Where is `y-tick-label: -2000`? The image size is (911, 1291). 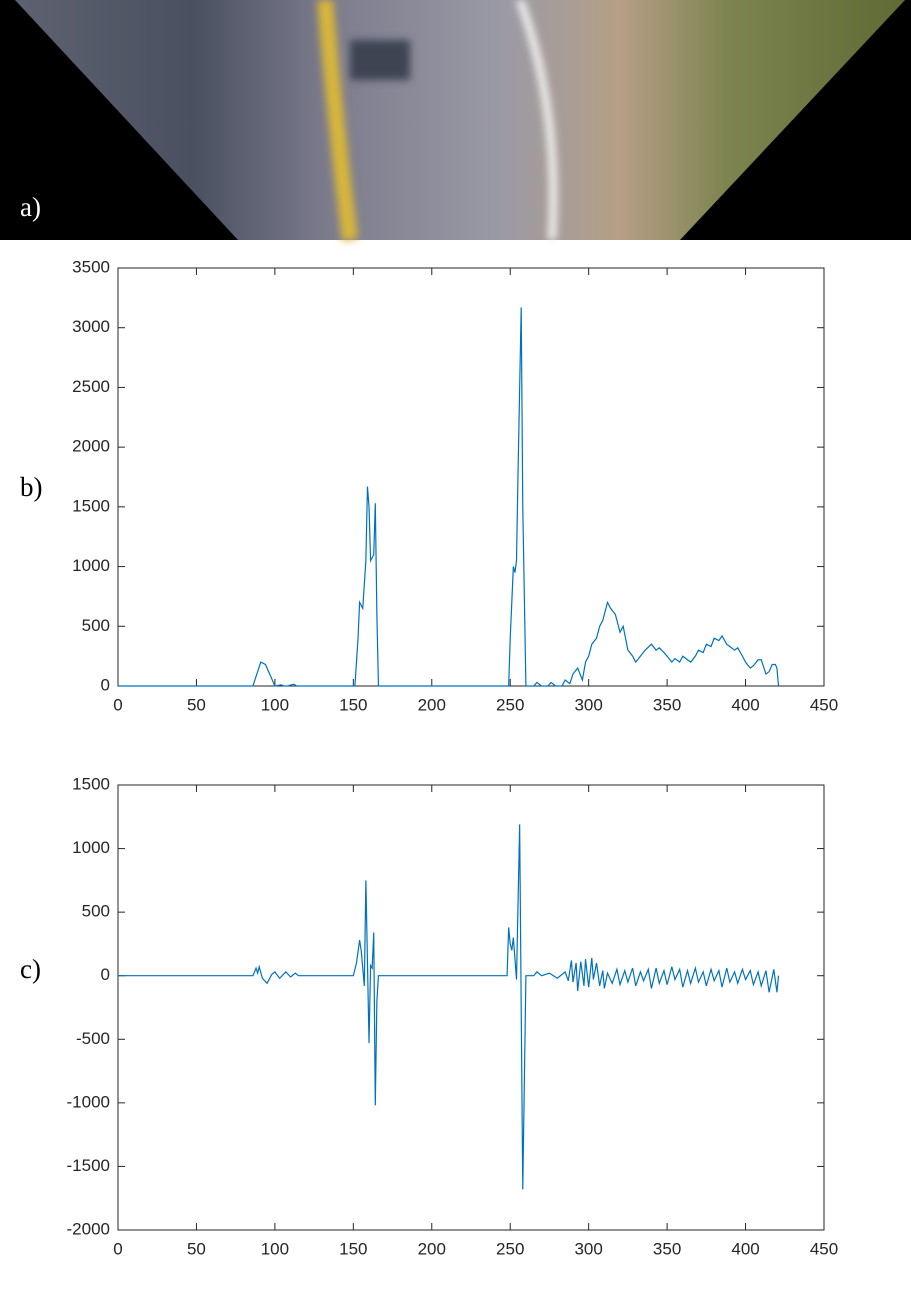 y-tick-label: -2000 is located at coordinates (88, 1228).